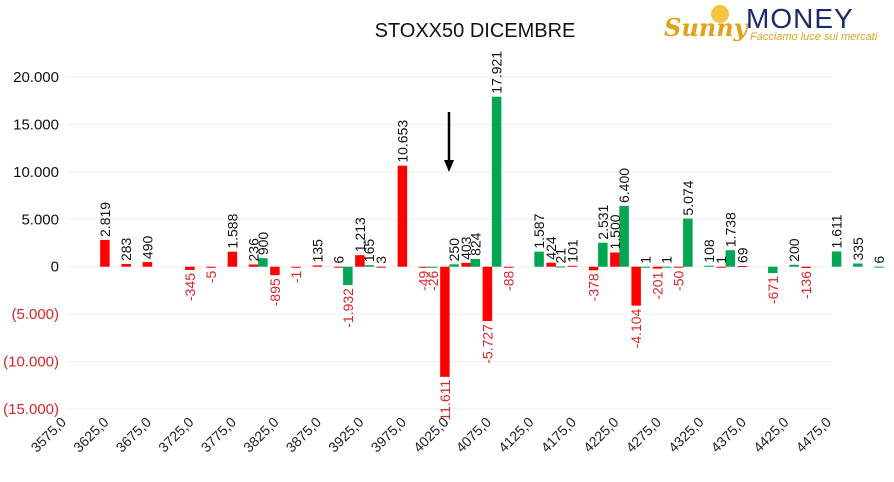 This screenshot has width=894, height=482. I want to click on data-label-red-4150: 424, so click(551, 248).